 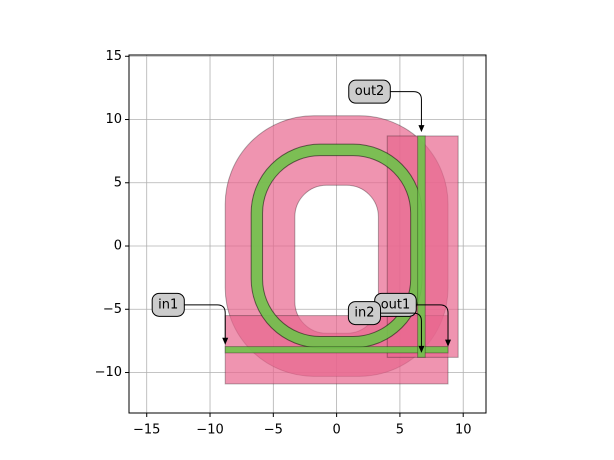 I want to click on y-tick-label: 5, so click(x=118, y=182).